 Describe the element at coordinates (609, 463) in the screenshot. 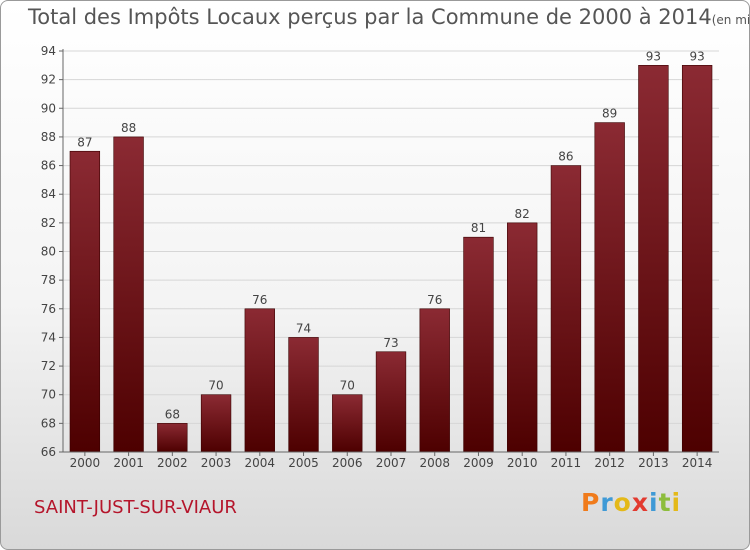

I see `x-tick-label: 2012` at that location.